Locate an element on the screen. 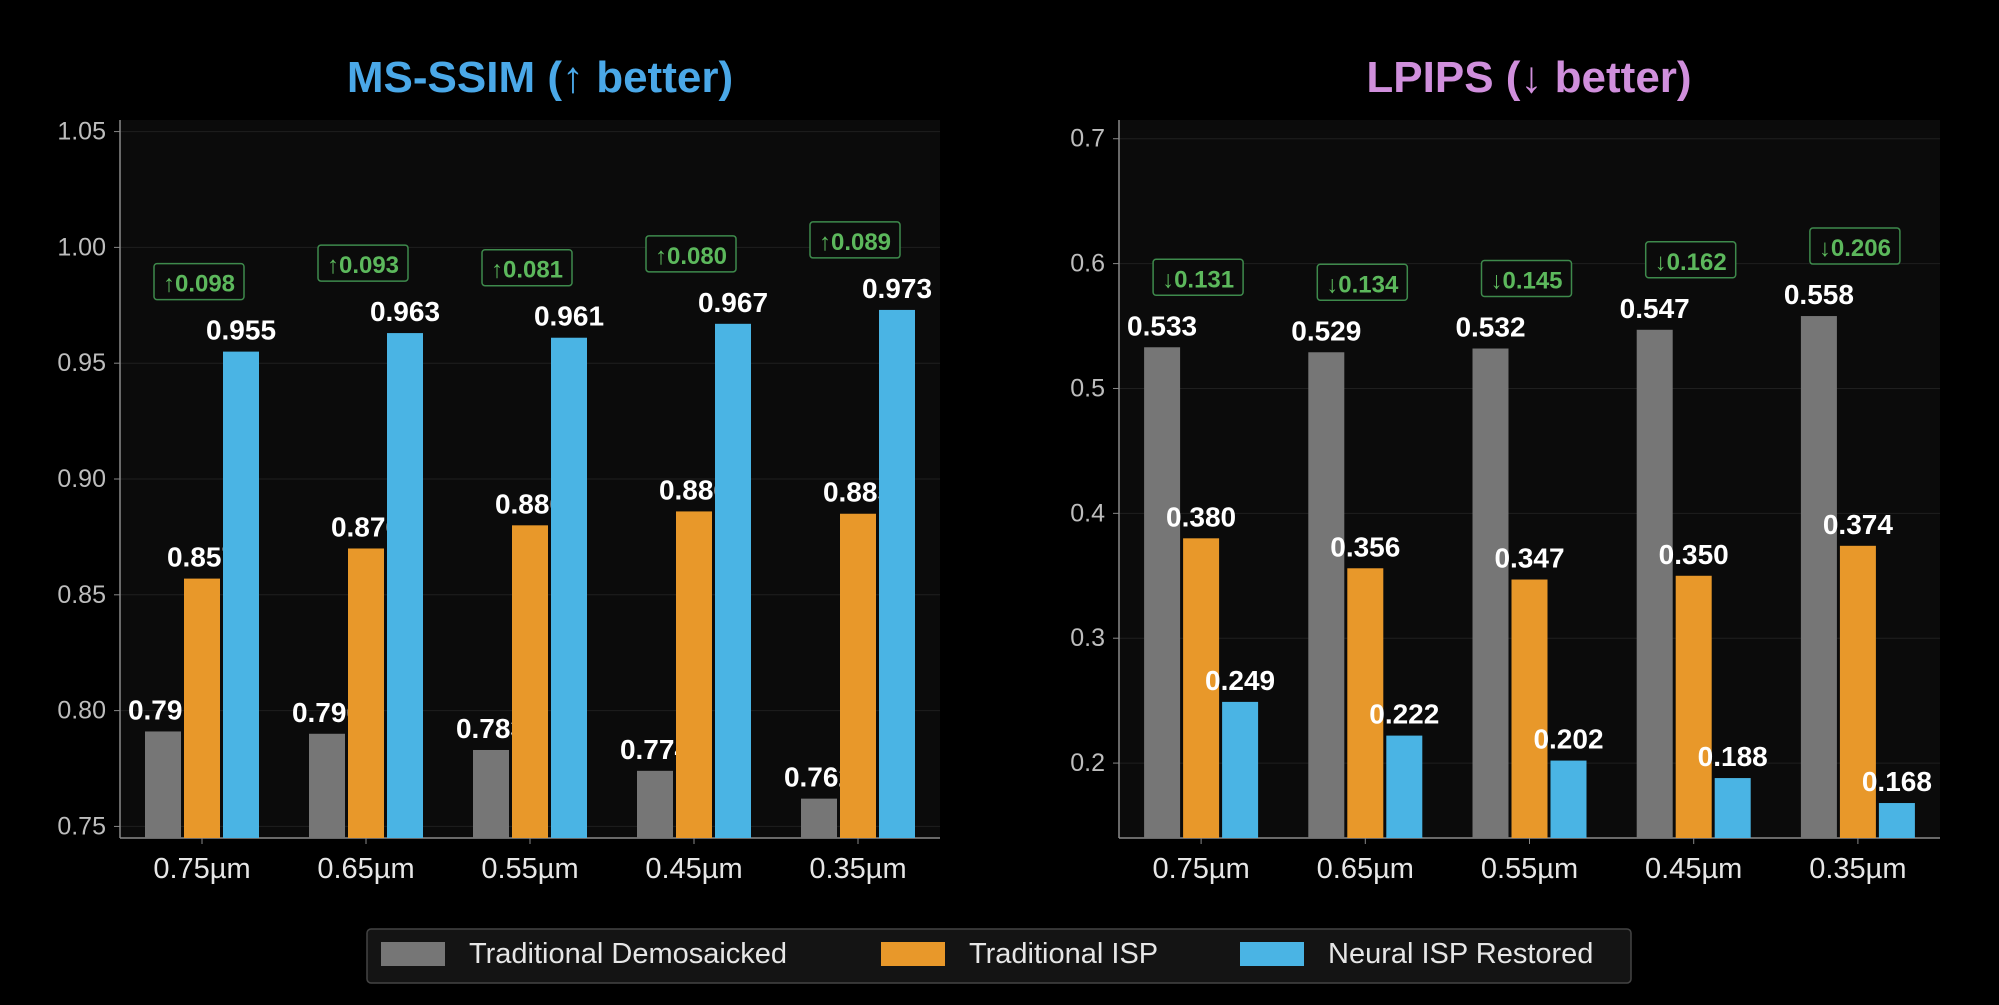 Image resolution: width=1999 pixels, height=1005 pixels. bar-value-label: 0.222 is located at coordinates (1404, 714).